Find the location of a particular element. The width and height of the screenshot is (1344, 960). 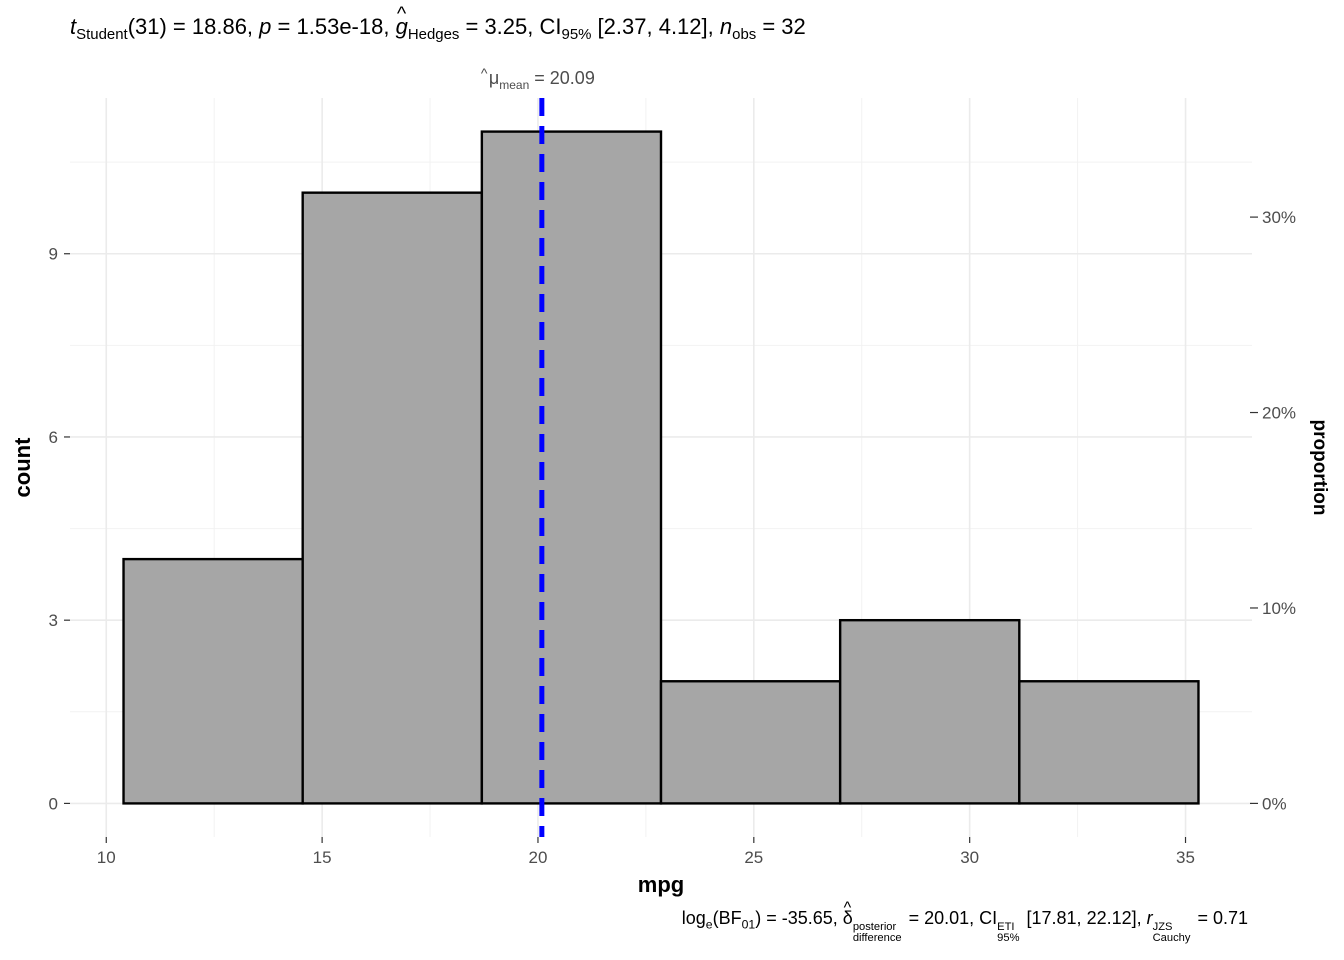

ci-value: [2.37, 4.12], is located at coordinates (655, 26).